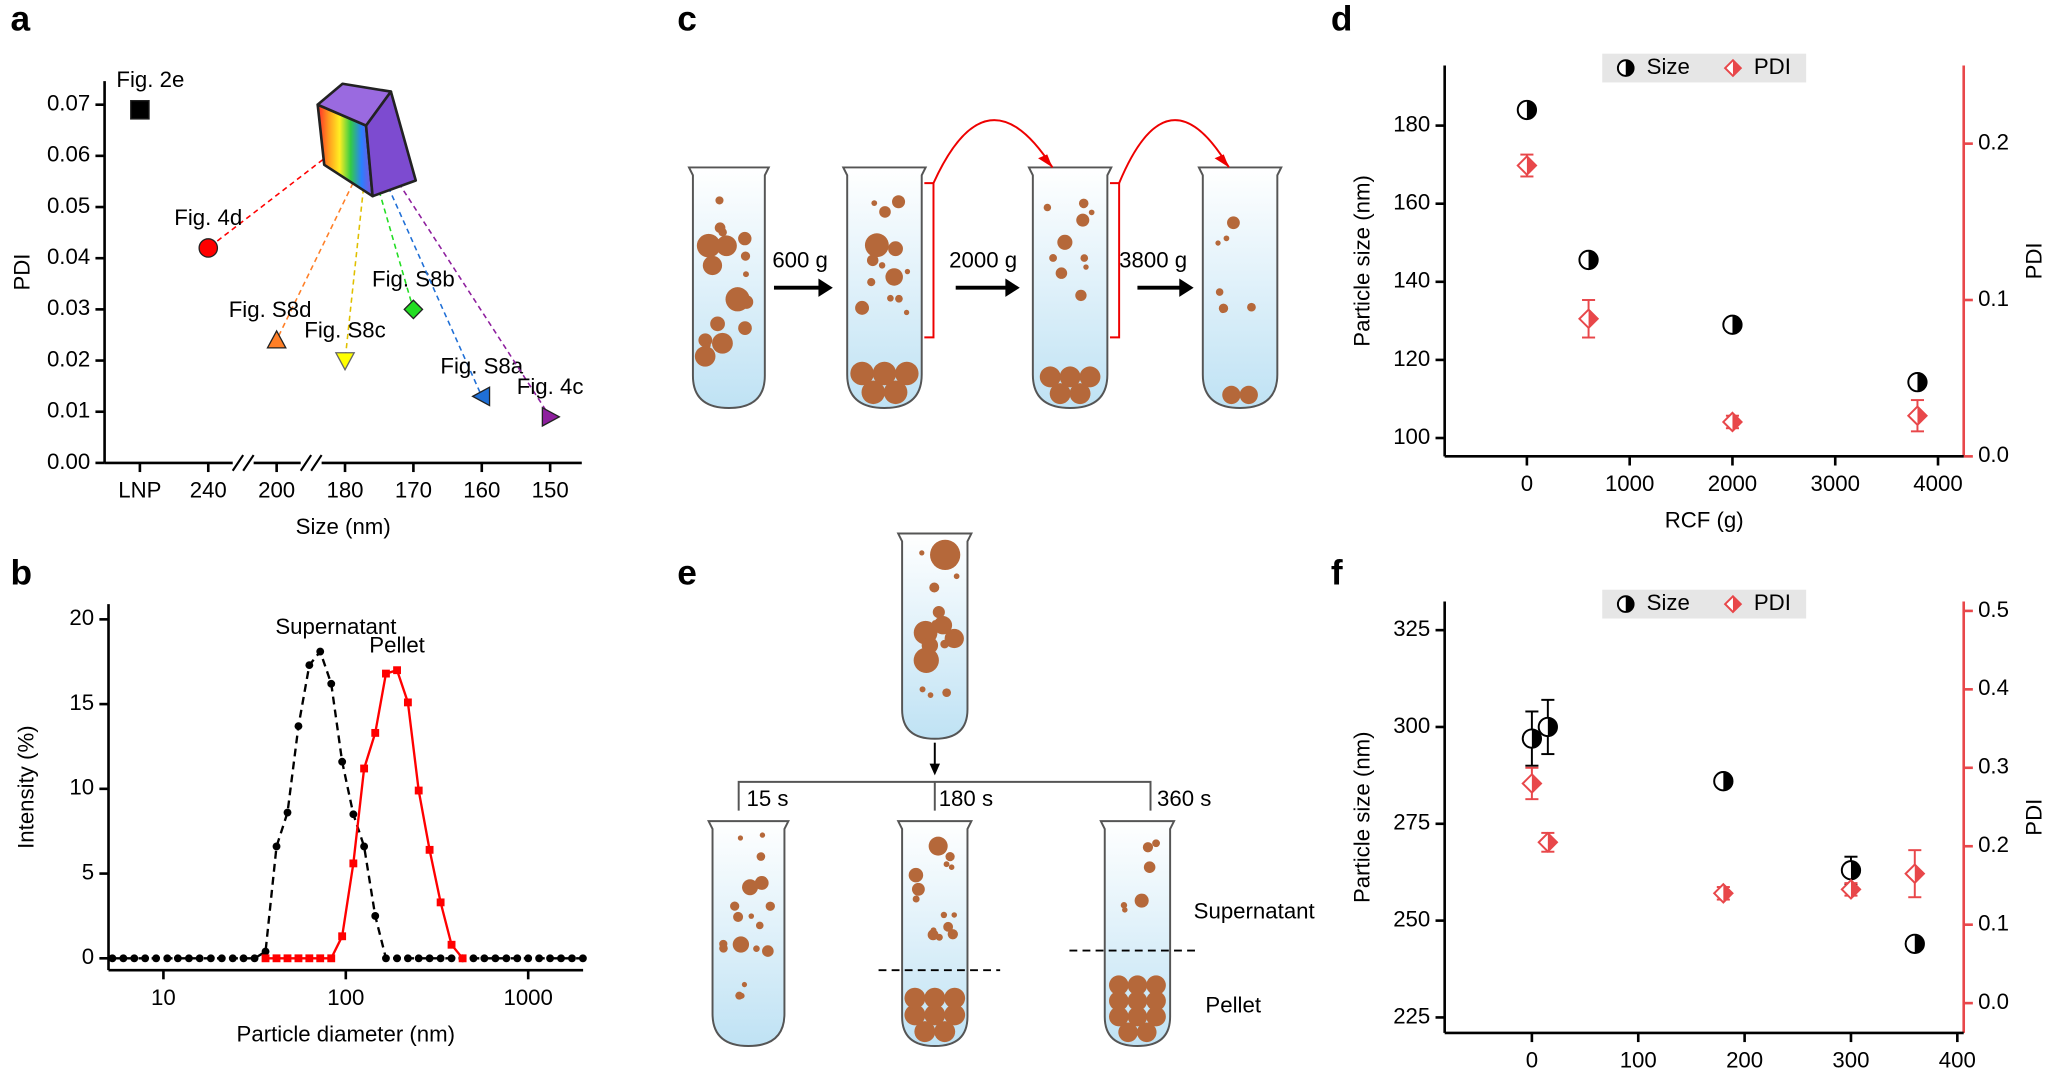 This screenshot has height=1084, width=2050. I want to click on arrow-head, so click(1012, 287).